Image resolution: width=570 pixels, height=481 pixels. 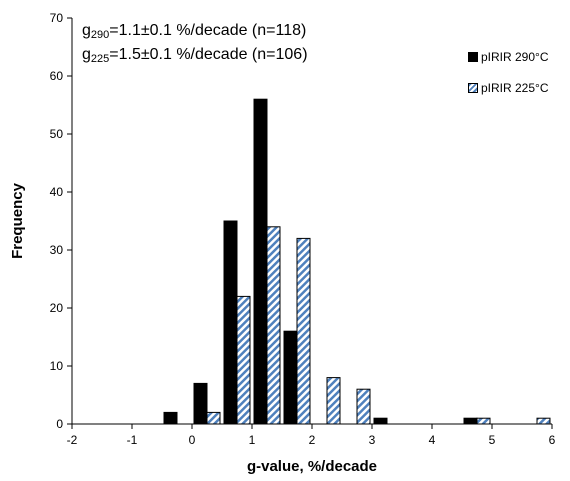 I want to click on x-tick-label: 4, so click(x=432, y=440).